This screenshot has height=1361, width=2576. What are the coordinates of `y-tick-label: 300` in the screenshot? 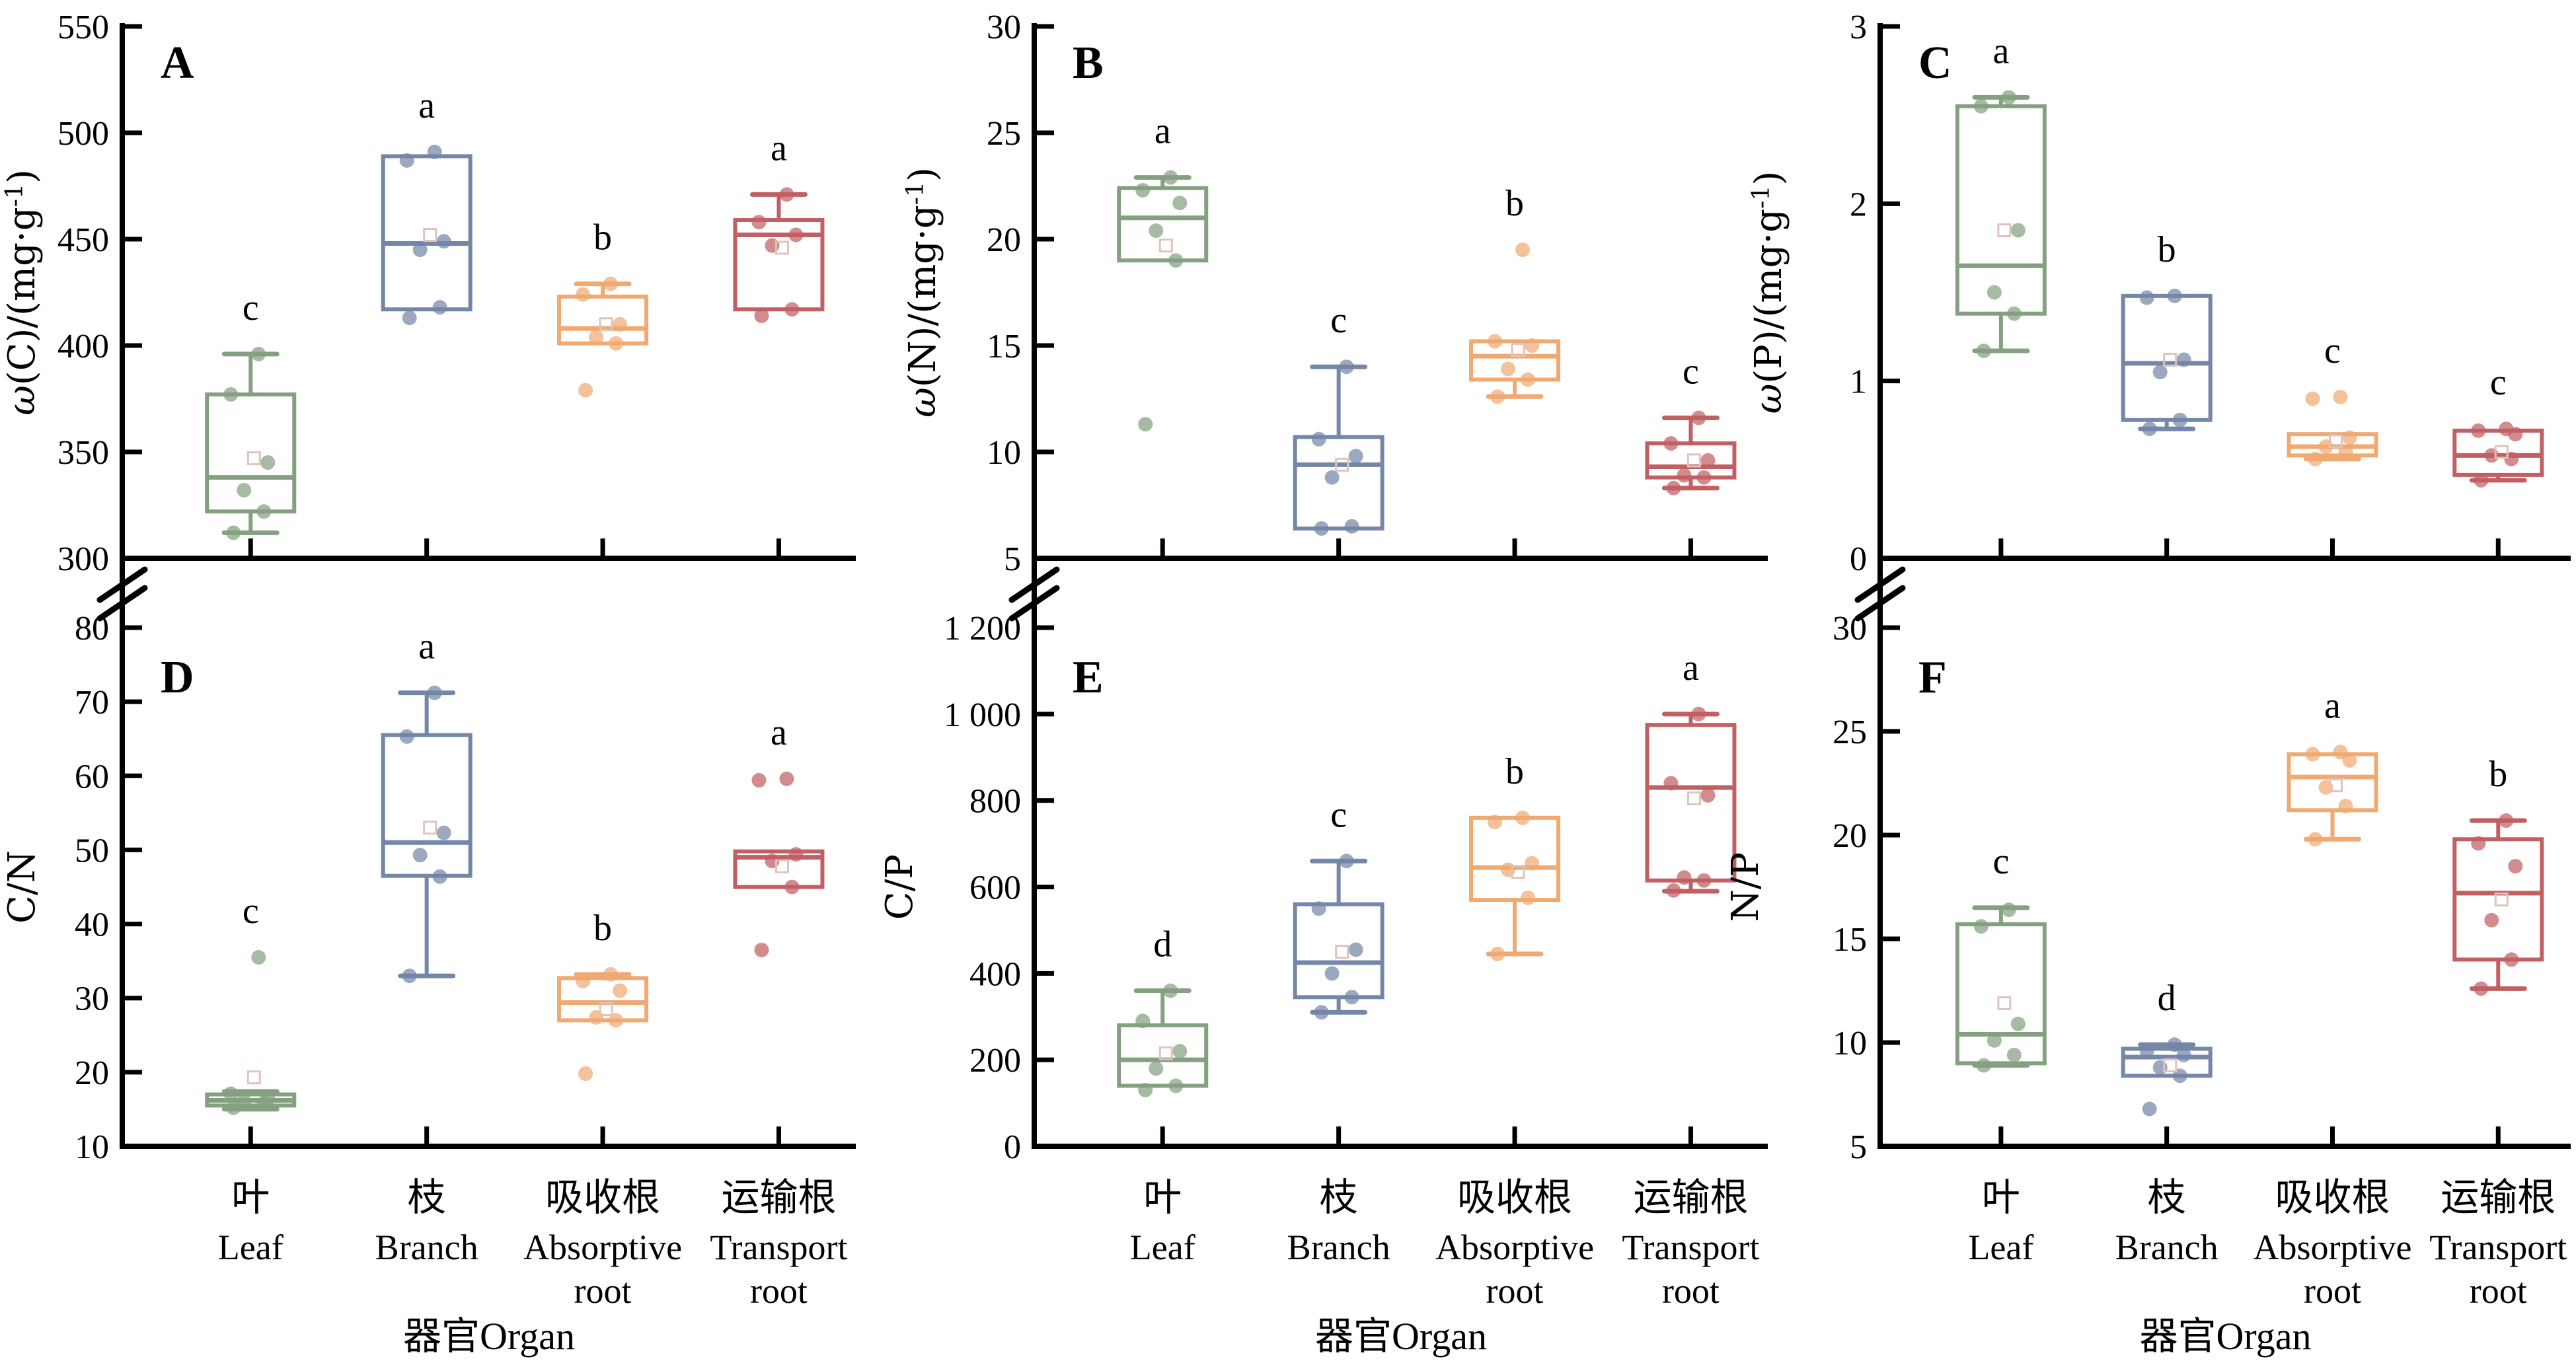 It's located at (83, 559).